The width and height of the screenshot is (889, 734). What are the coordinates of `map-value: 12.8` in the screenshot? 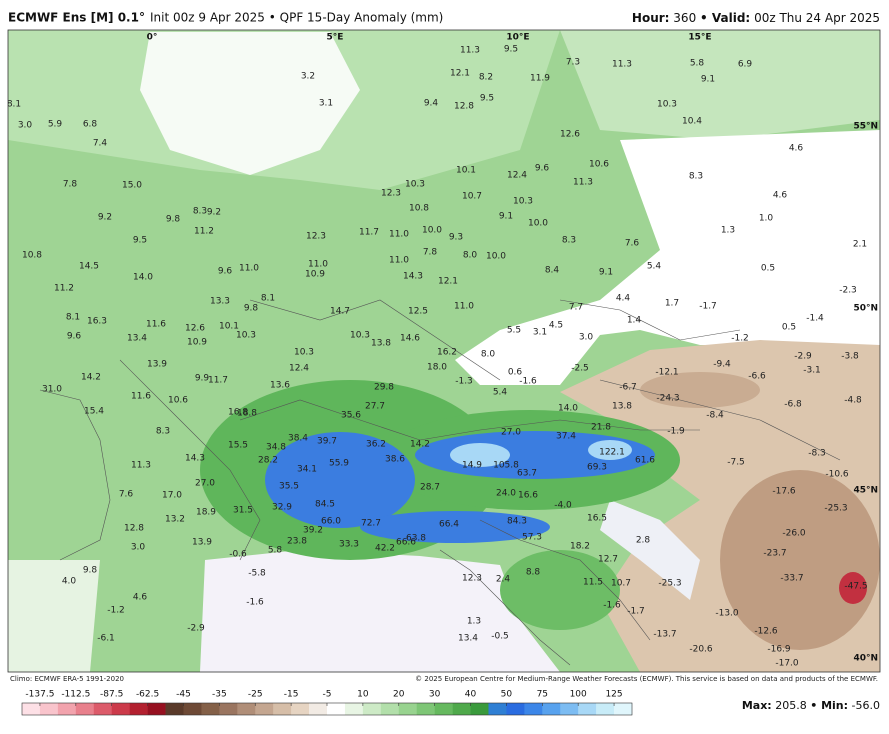 It's located at (134, 529).